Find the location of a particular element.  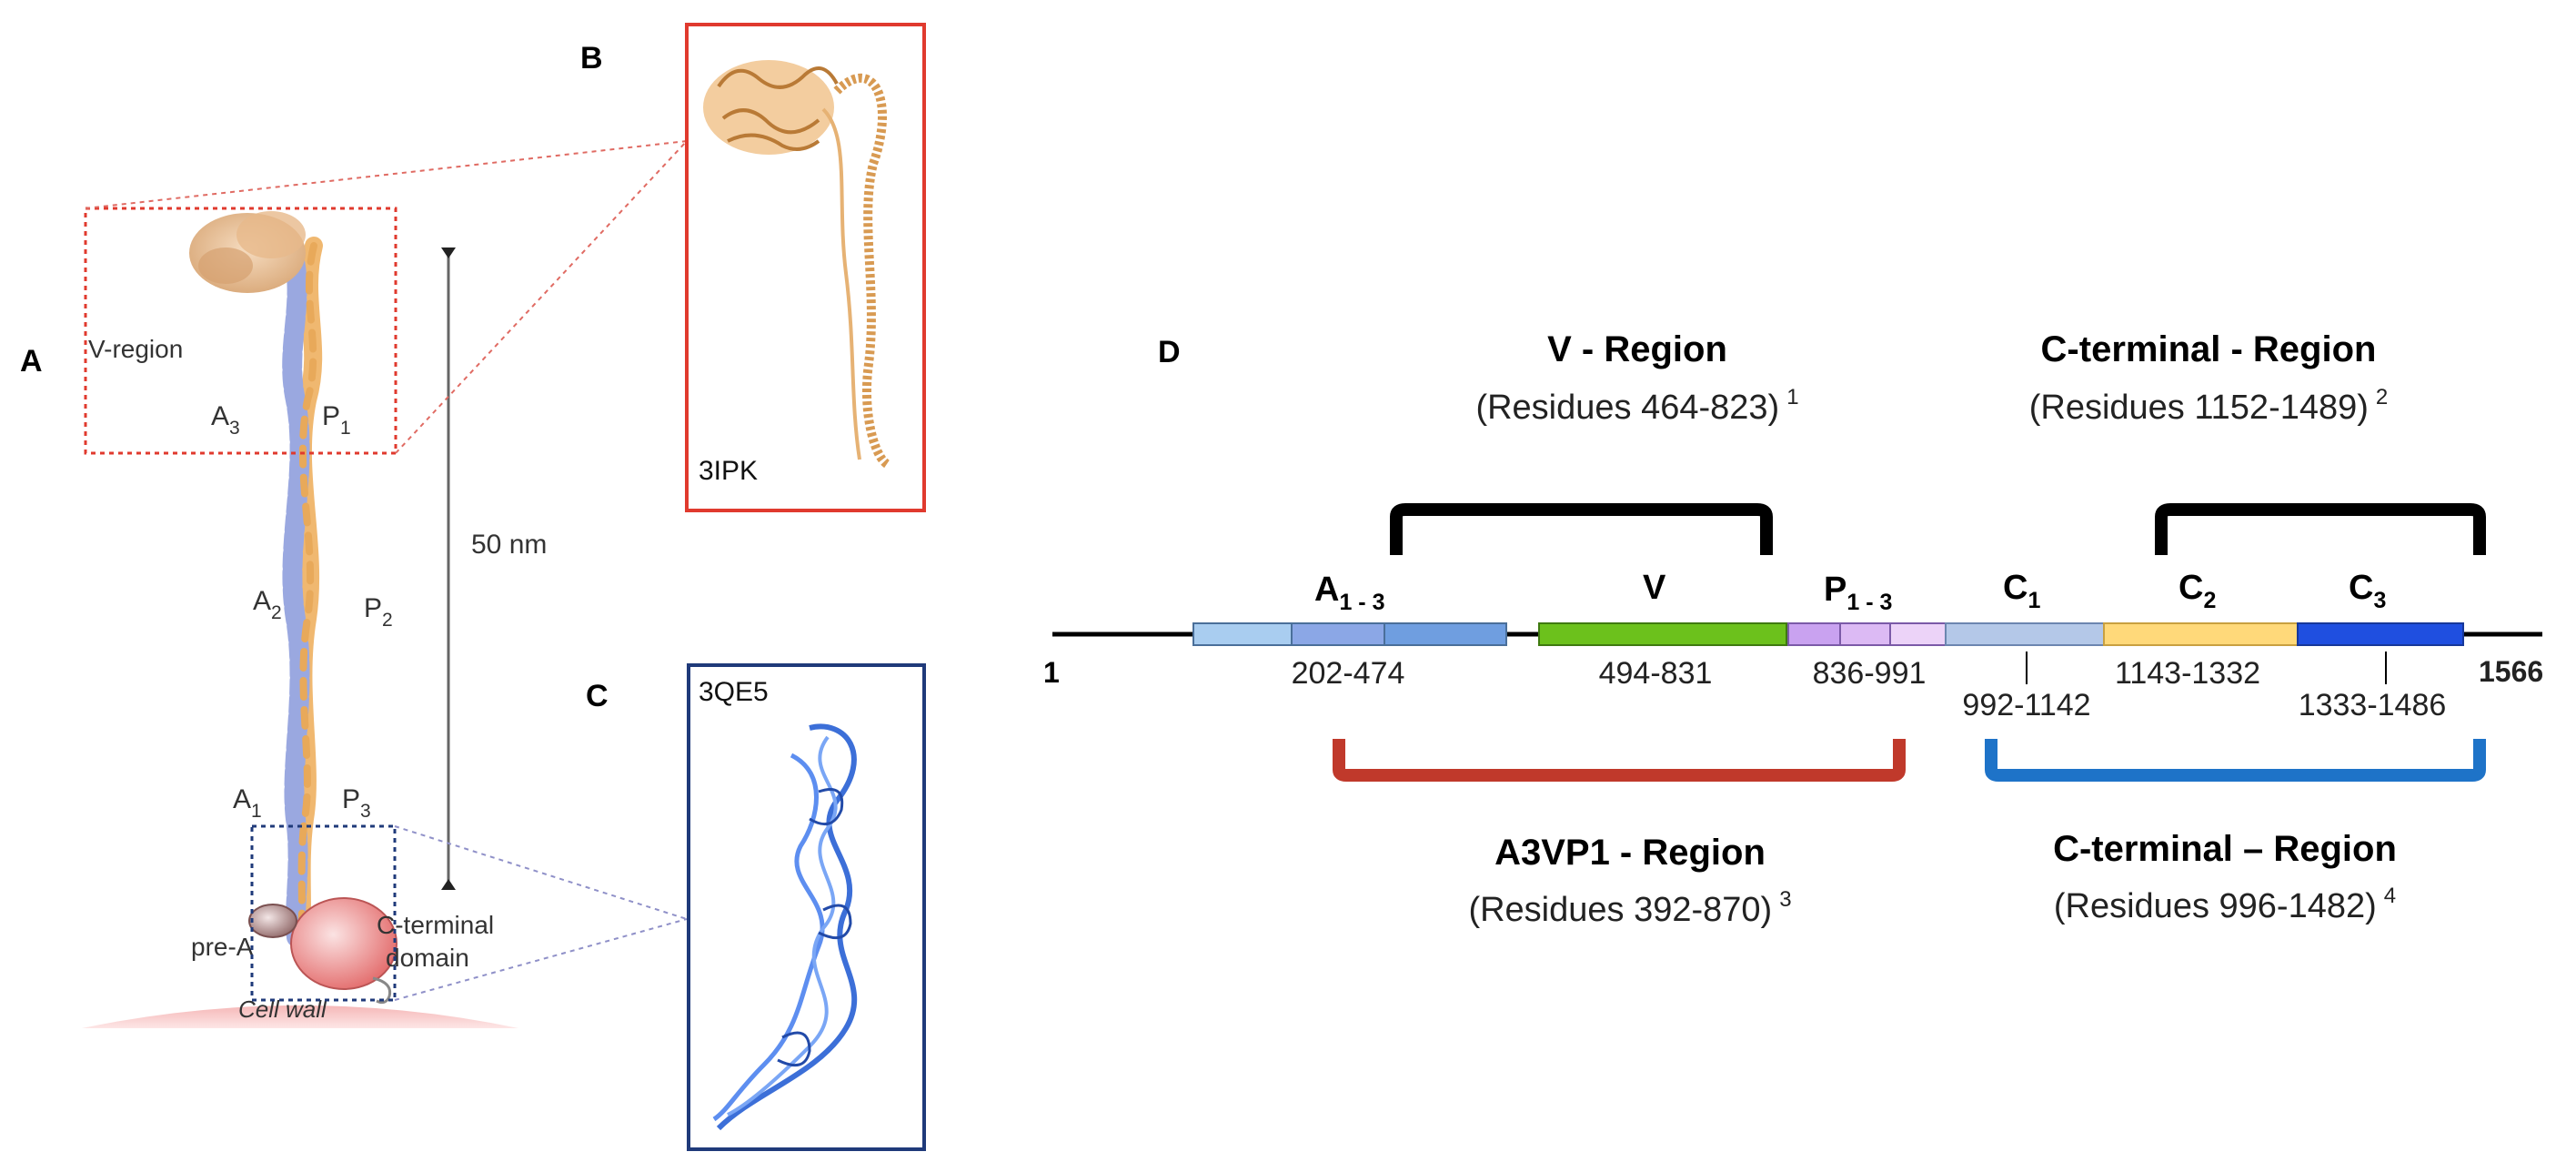

zoom-line-red-top is located at coordinates (386, 174).